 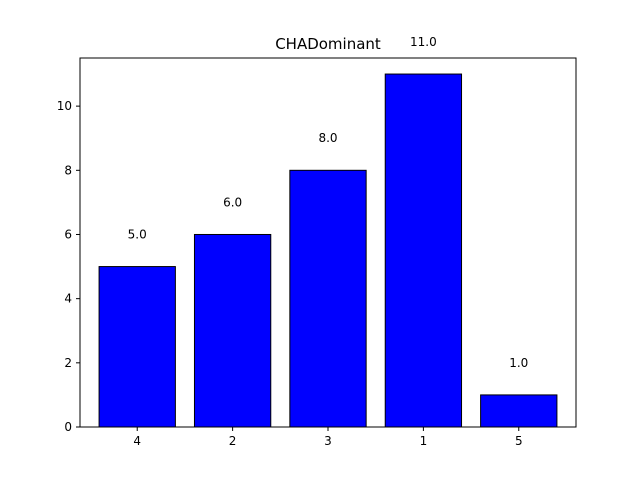 I want to click on y-tick-label-4: 4, so click(x=68, y=299).